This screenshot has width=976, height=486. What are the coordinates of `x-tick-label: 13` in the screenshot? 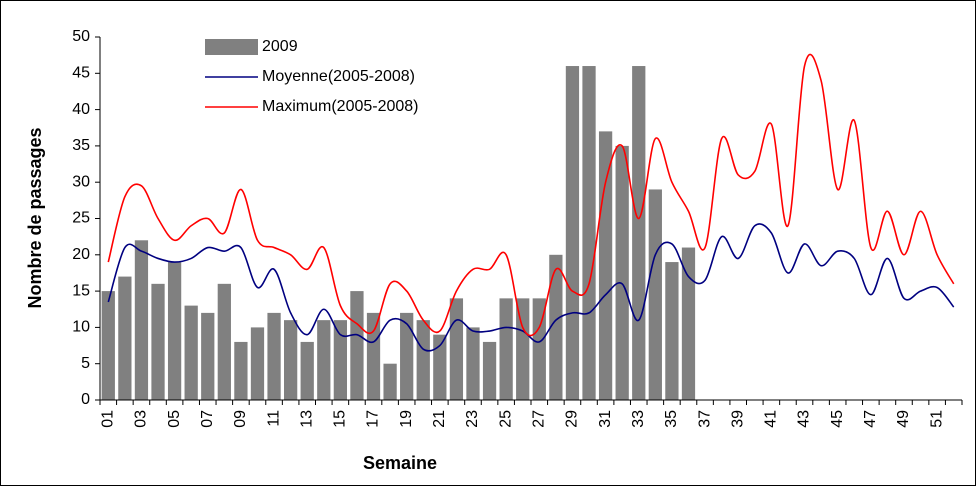 It's located at (306, 419).